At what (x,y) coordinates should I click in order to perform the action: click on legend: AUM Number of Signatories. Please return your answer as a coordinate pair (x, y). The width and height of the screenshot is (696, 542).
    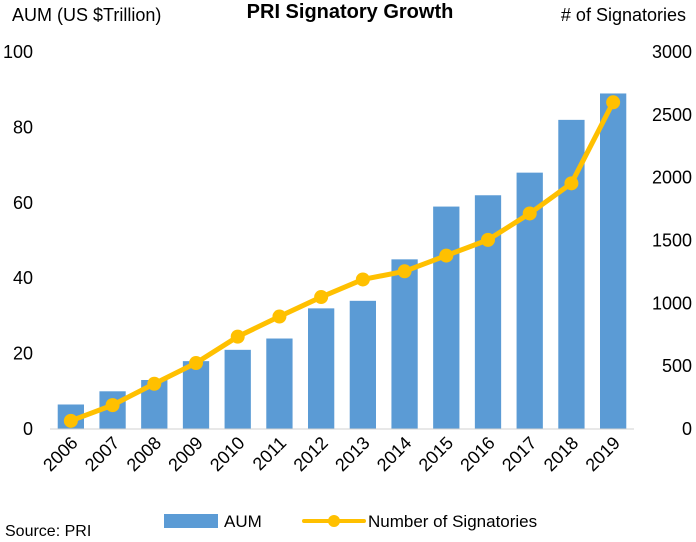
    Looking at the image, I should click on (350, 521).